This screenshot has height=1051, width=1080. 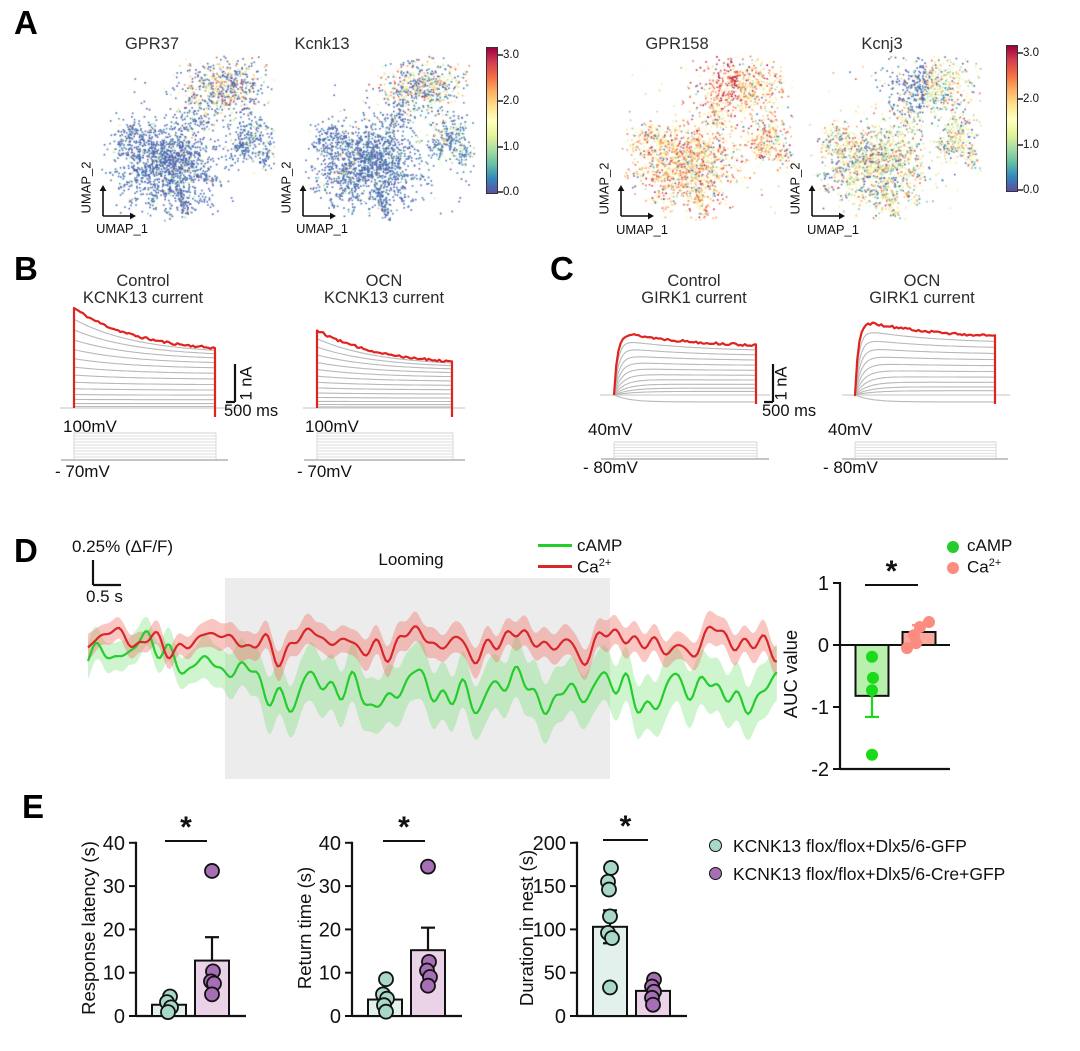 I want to click on svg-text: 1, so click(x=823, y=584).